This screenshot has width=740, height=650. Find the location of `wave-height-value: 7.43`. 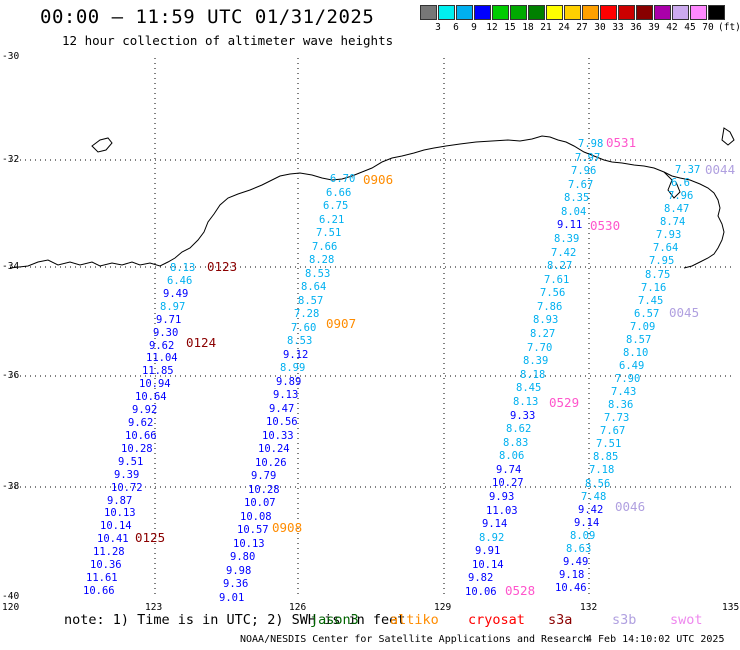

wave-height-value: 7.43 is located at coordinates (624, 392).